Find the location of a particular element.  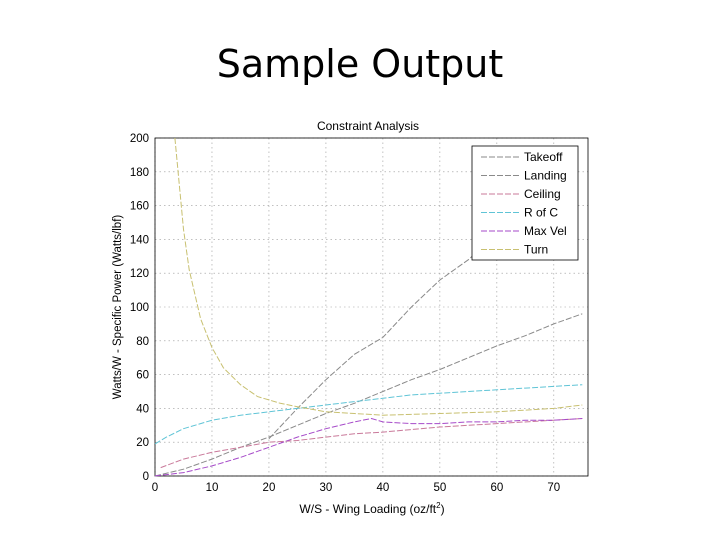

x-axis-label-close: ) is located at coordinates (443, 509).